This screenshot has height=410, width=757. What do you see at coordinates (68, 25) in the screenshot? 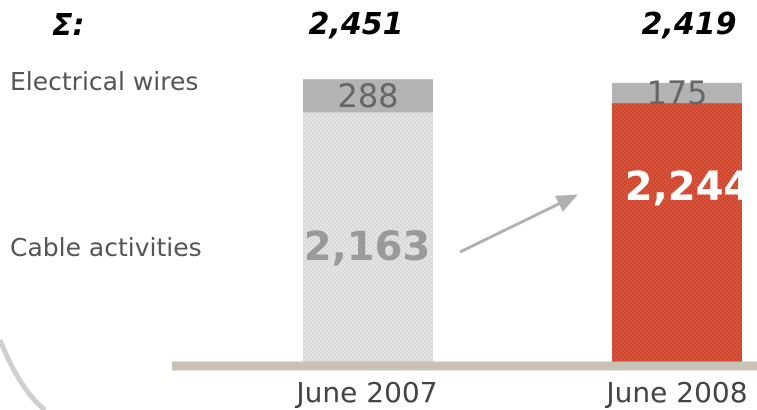
I see `totals-label: Σ:` at bounding box center [68, 25].